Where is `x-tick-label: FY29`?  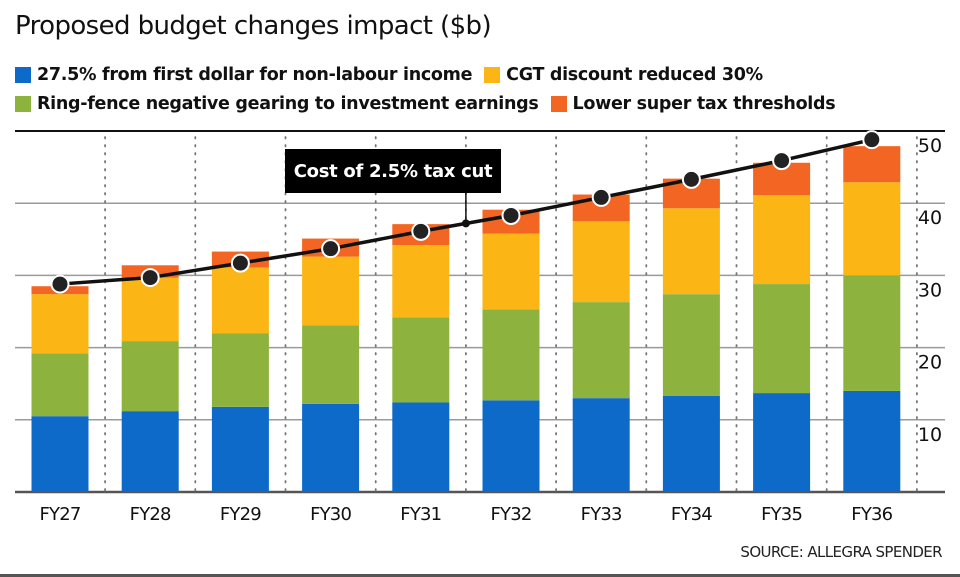
x-tick-label: FY29 is located at coordinates (240, 514).